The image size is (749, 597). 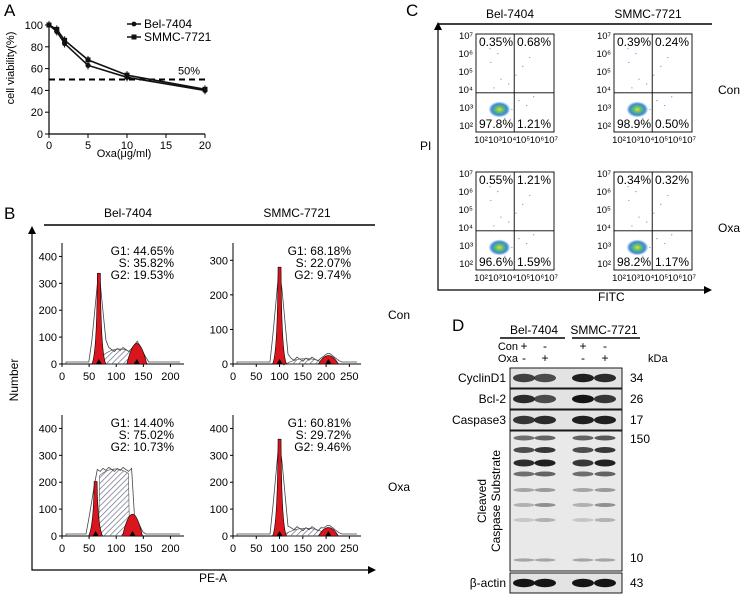 What do you see at coordinates (143, 423) in the screenshot?
I see `panel-b-phase-stat: G1: 14.40%` at bounding box center [143, 423].